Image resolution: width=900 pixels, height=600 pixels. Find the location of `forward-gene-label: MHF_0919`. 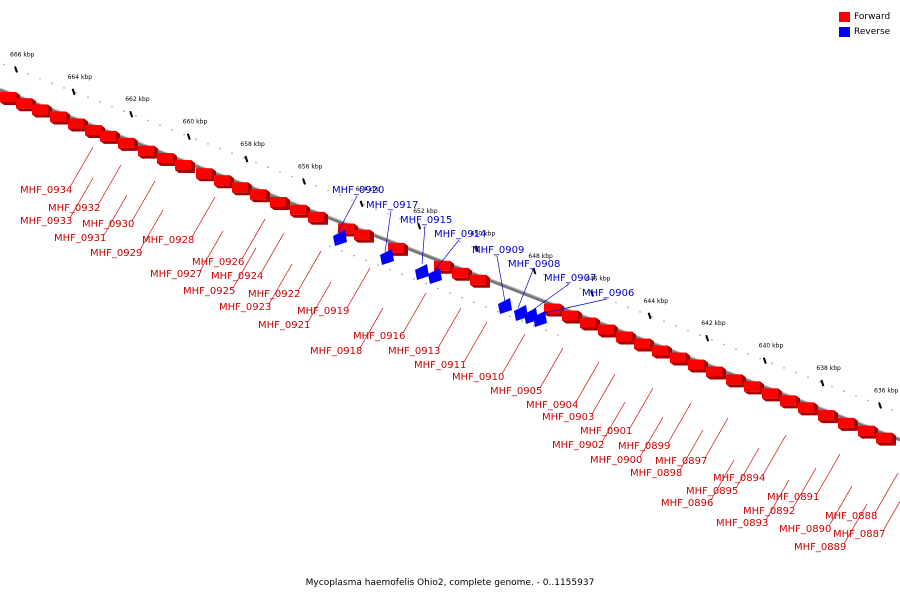

forward-gene-label: MHF_0919 is located at coordinates (323, 311).